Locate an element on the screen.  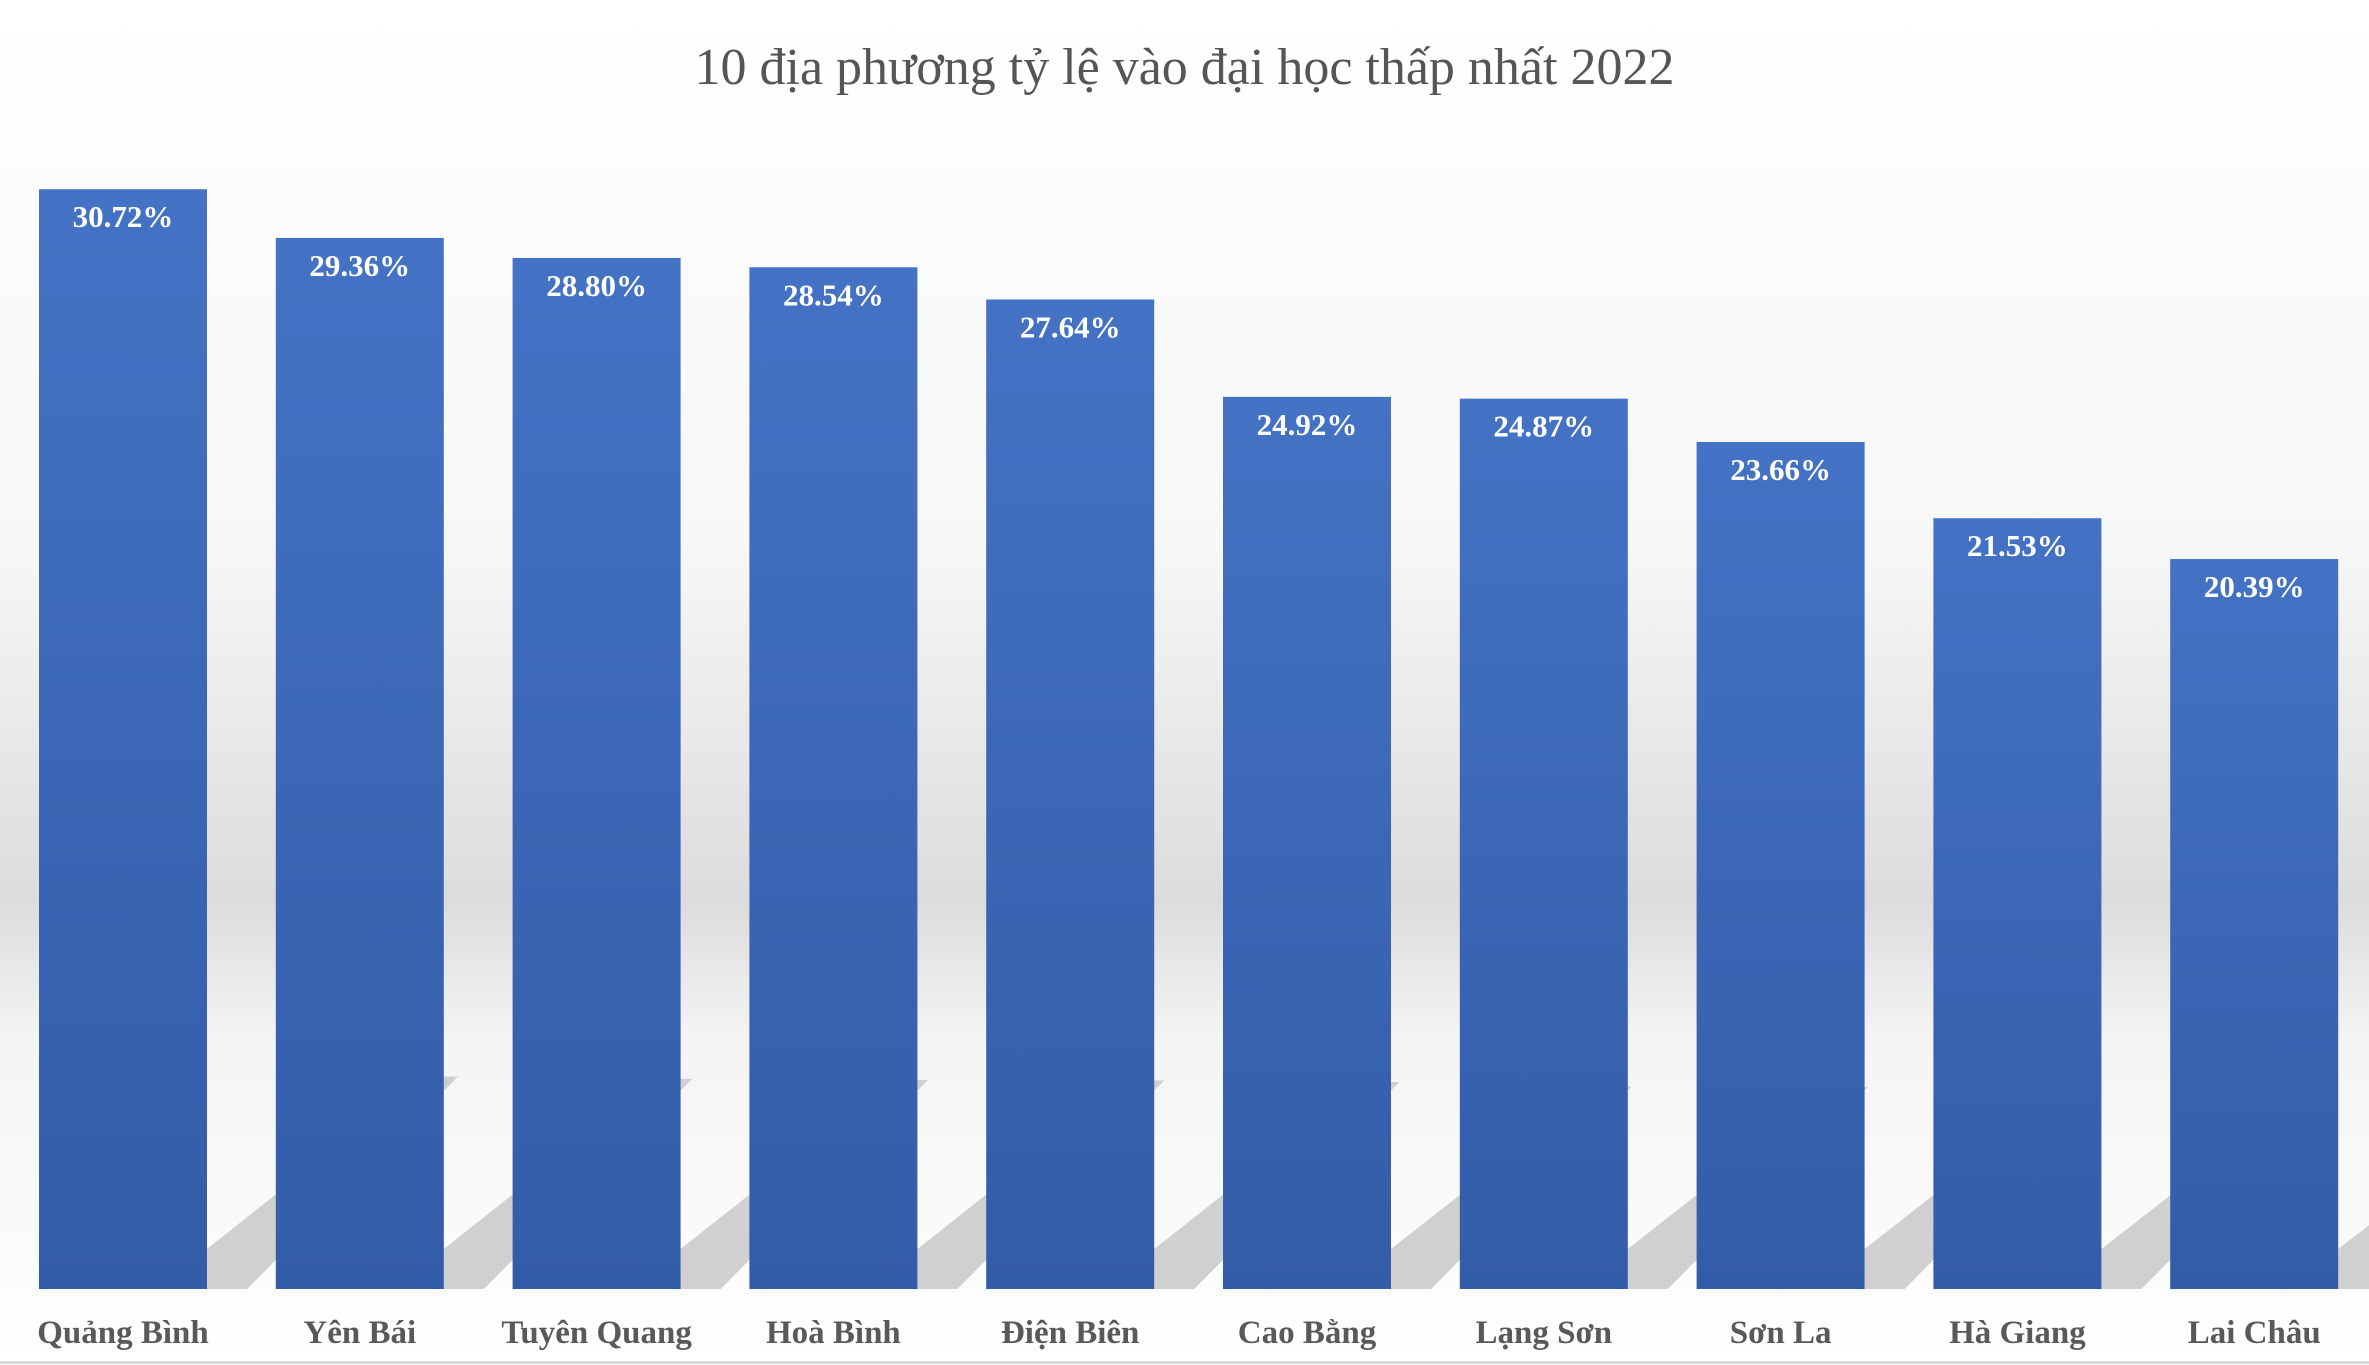
category-label: Quảng Bình is located at coordinates (123, 1333).